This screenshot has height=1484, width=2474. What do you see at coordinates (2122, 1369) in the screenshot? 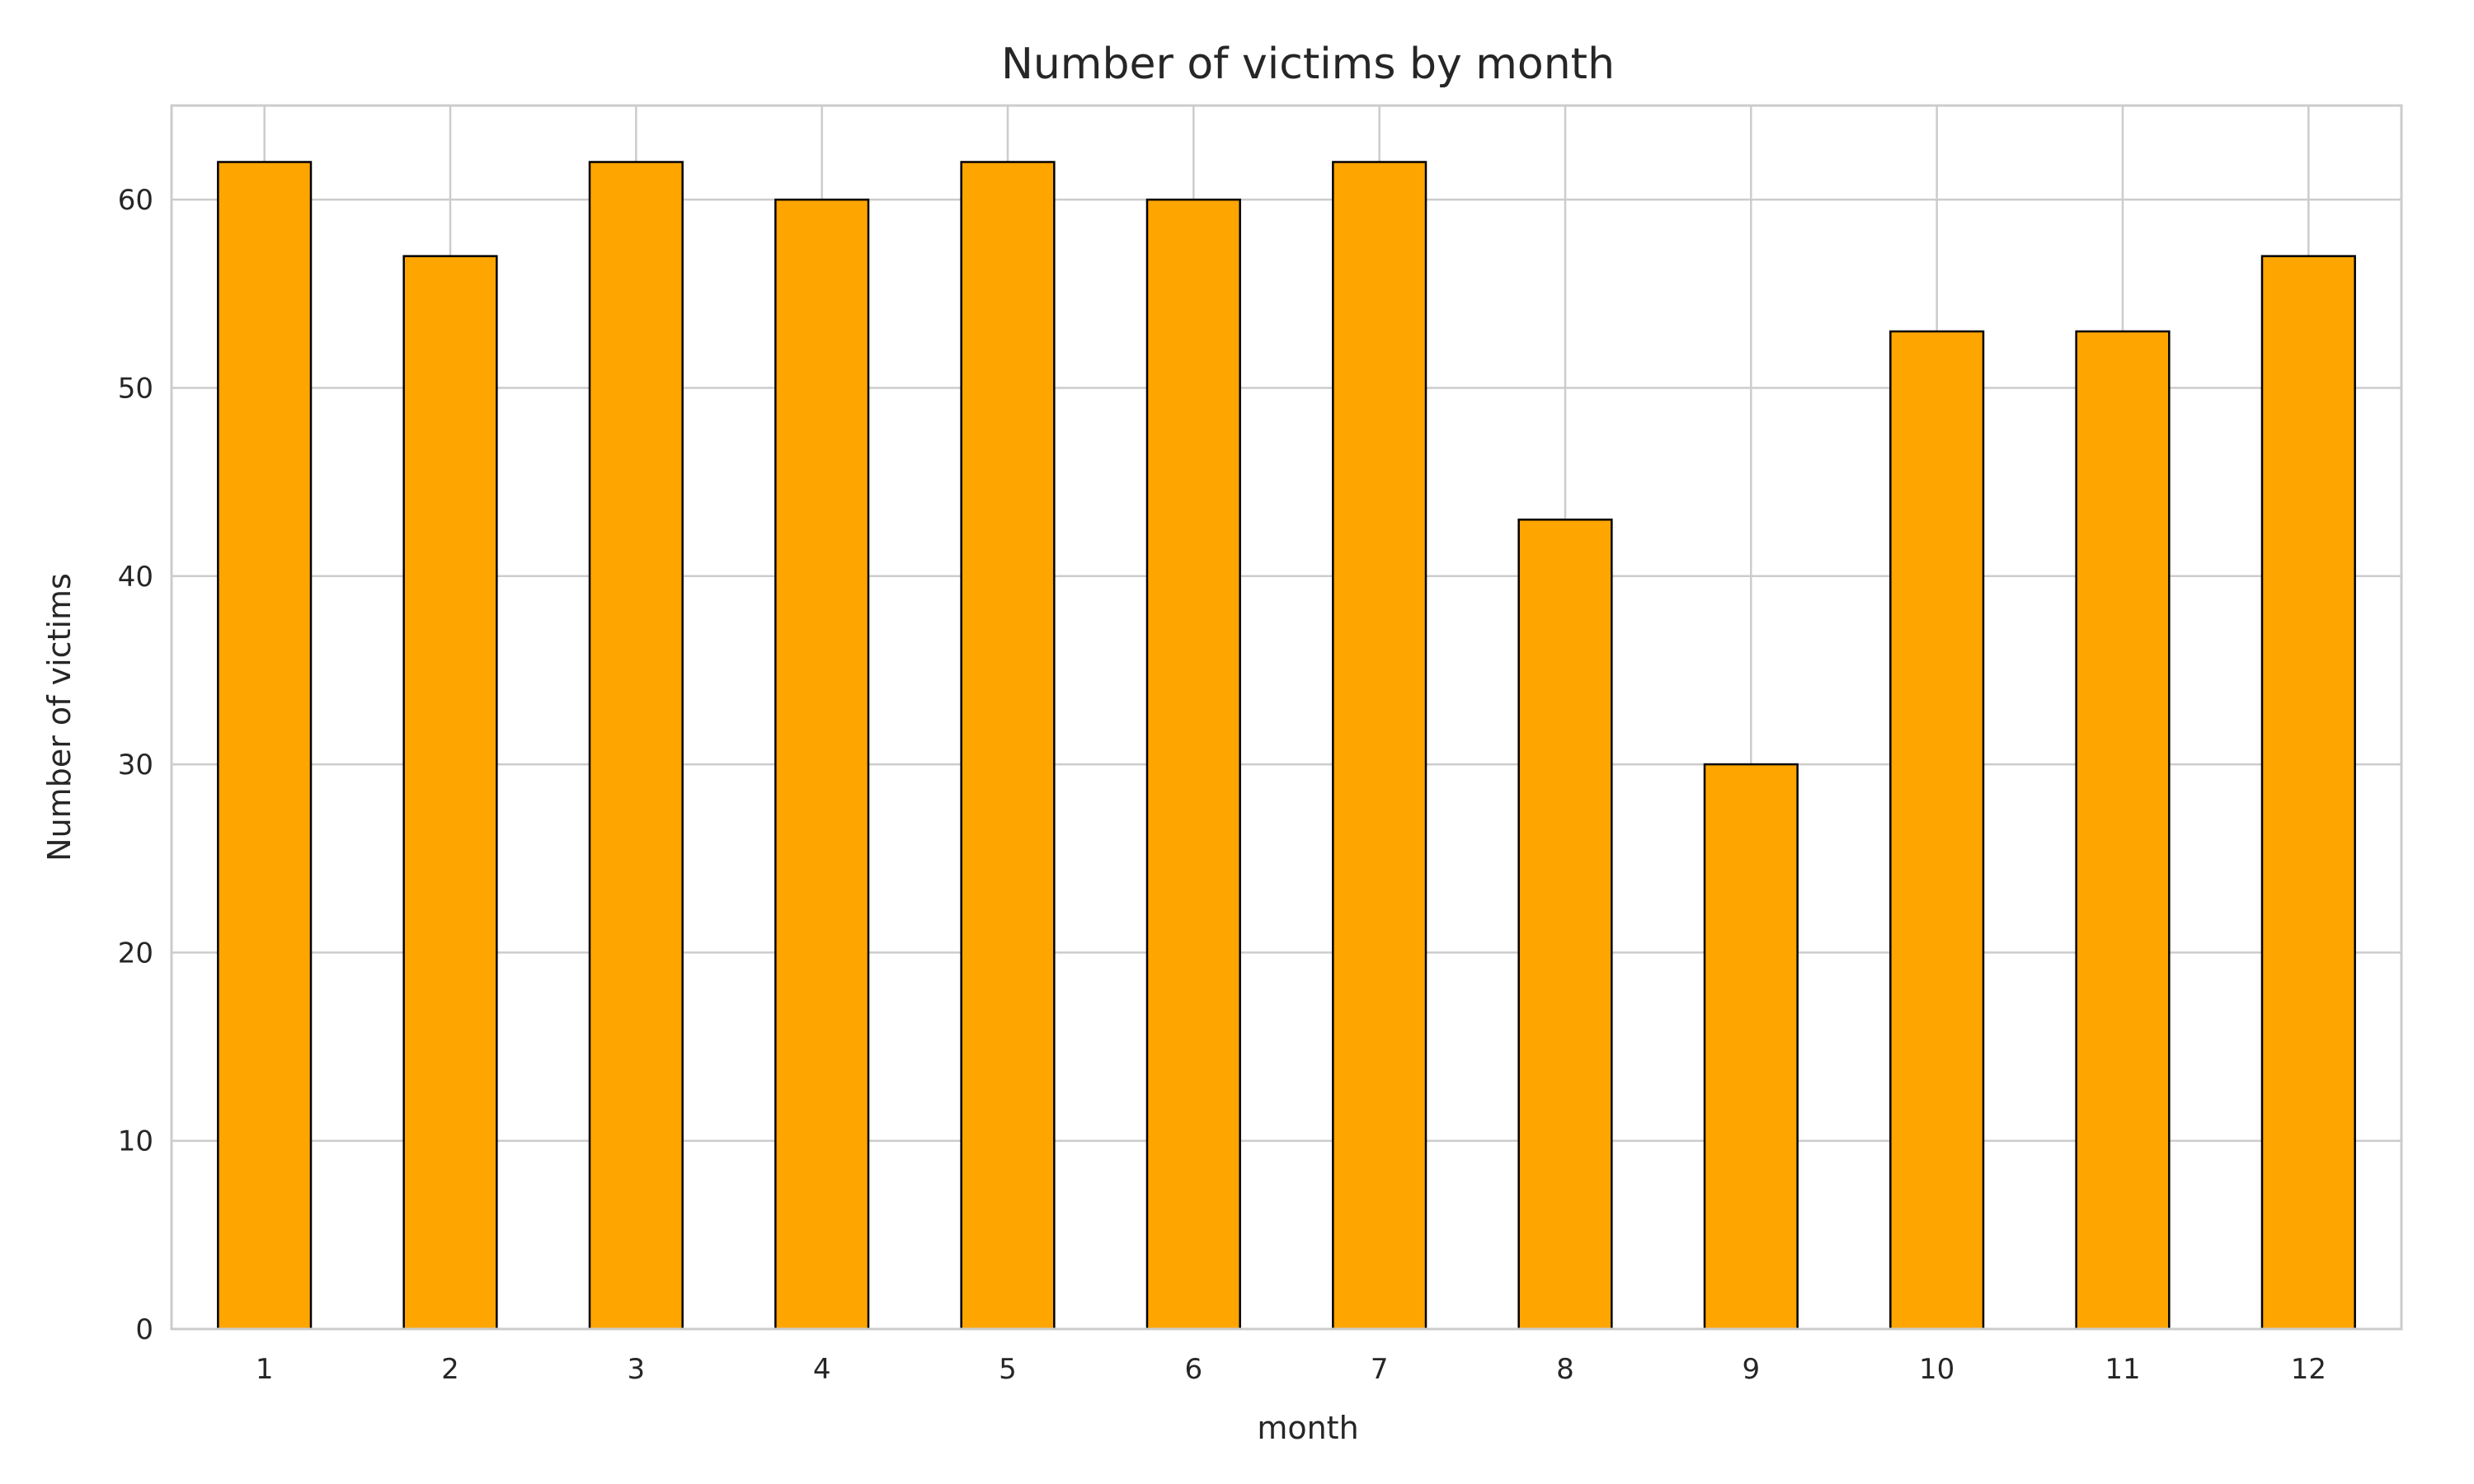
I see `x-tick-label: 11` at bounding box center [2122, 1369].